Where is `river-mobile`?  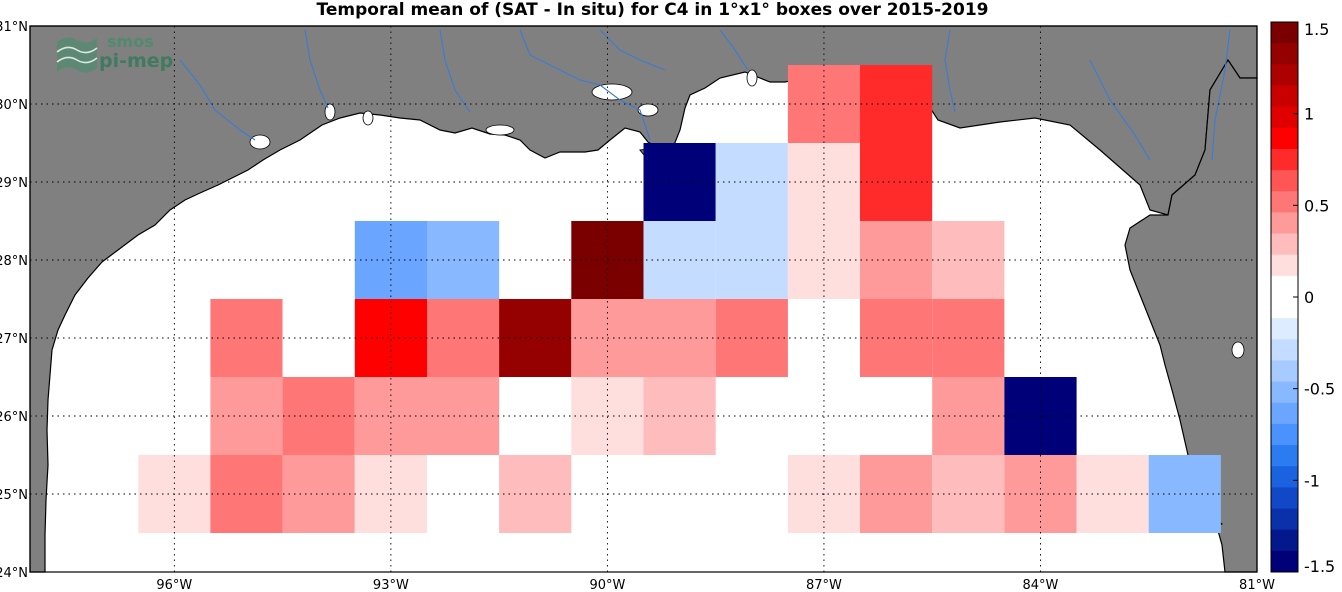 river-mobile is located at coordinates (734, 50).